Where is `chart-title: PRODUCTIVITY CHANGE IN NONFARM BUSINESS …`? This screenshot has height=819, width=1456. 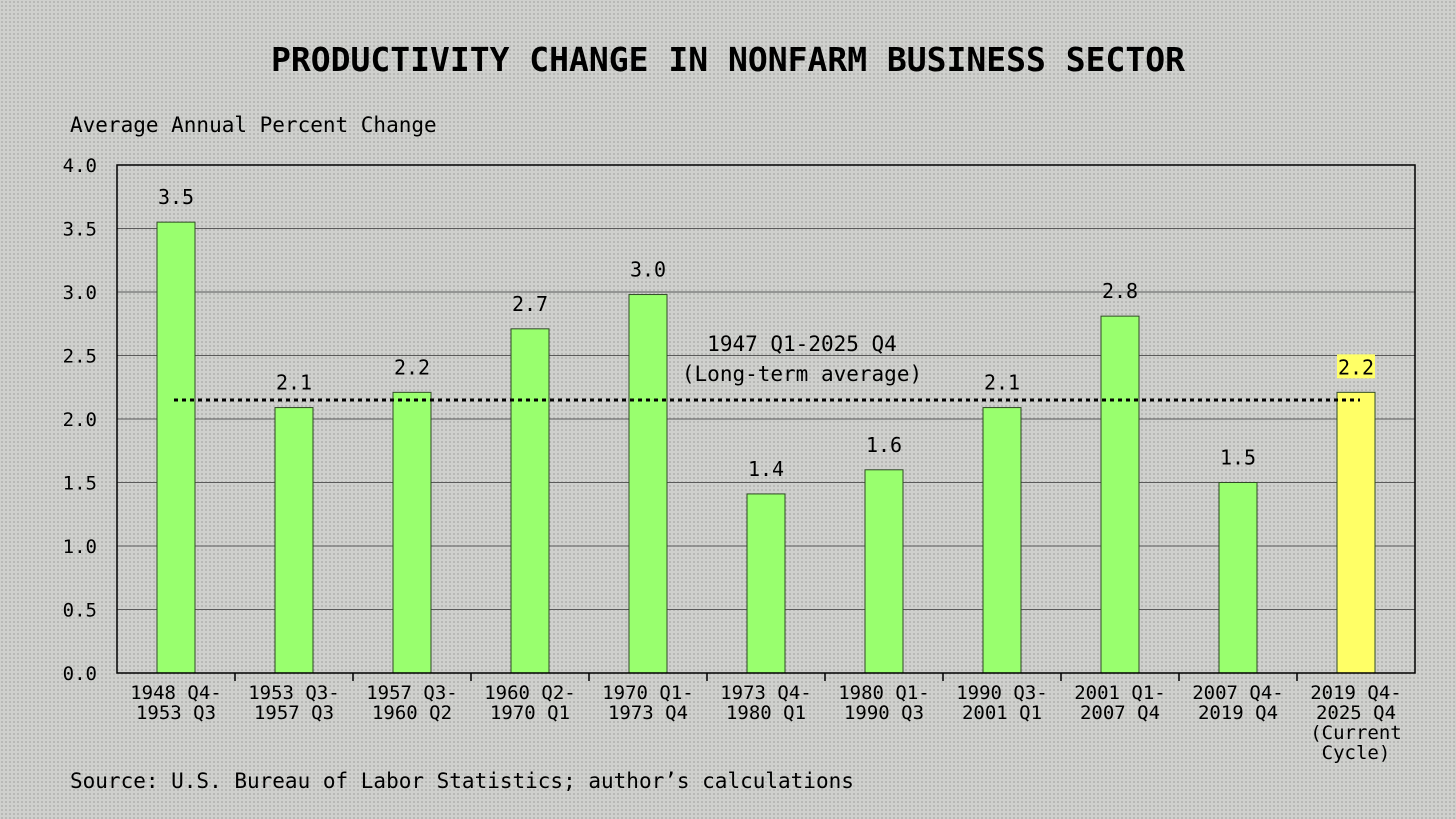 chart-title: PRODUCTIVITY CHANGE IN NONFARM BUSINESS … is located at coordinates (728, 59).